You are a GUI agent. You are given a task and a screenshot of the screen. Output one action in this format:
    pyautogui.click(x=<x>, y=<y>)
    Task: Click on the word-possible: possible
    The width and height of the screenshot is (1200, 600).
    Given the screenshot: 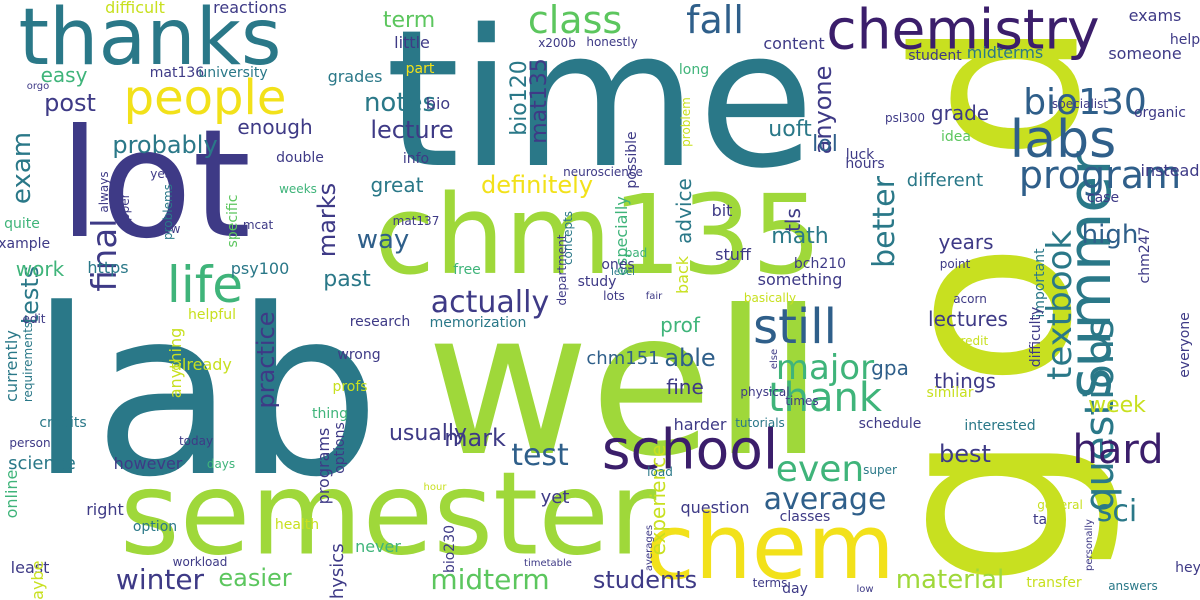 What is the action you would take?
    pyautogui.click(x=632, y=160)
    